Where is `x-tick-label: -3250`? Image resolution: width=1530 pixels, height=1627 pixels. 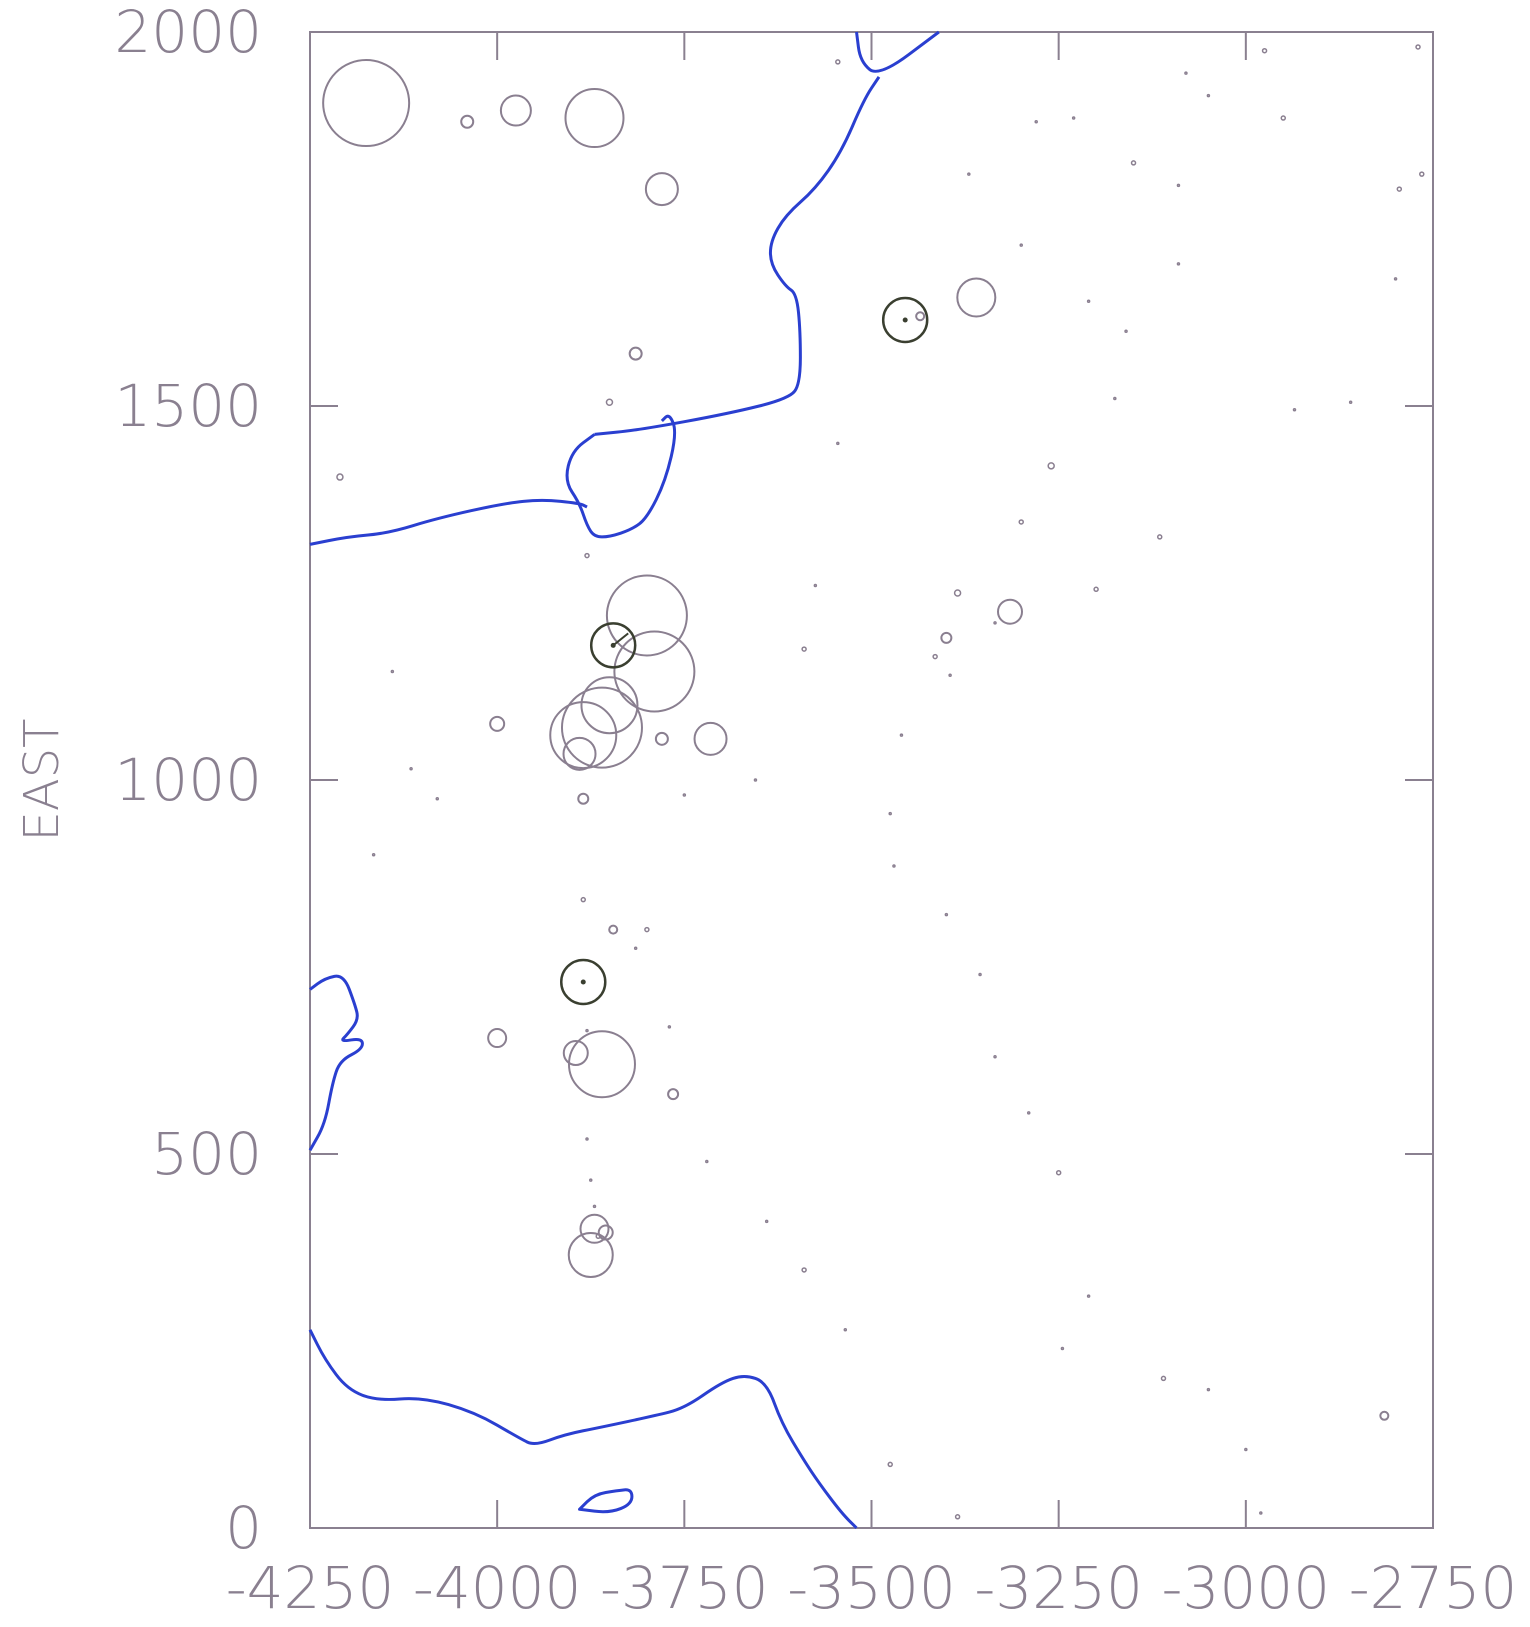
x-tick-label: -3250 is located at coordinates (1058, 1588).